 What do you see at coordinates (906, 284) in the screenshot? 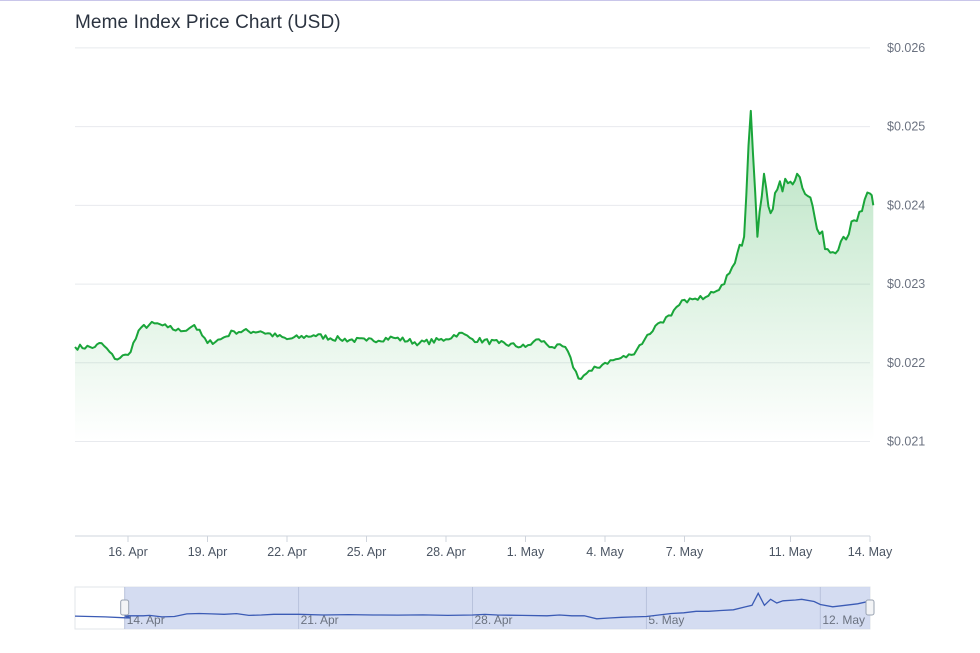
I see `y-tick-label: $0.023` at bounding box center [906, 284].